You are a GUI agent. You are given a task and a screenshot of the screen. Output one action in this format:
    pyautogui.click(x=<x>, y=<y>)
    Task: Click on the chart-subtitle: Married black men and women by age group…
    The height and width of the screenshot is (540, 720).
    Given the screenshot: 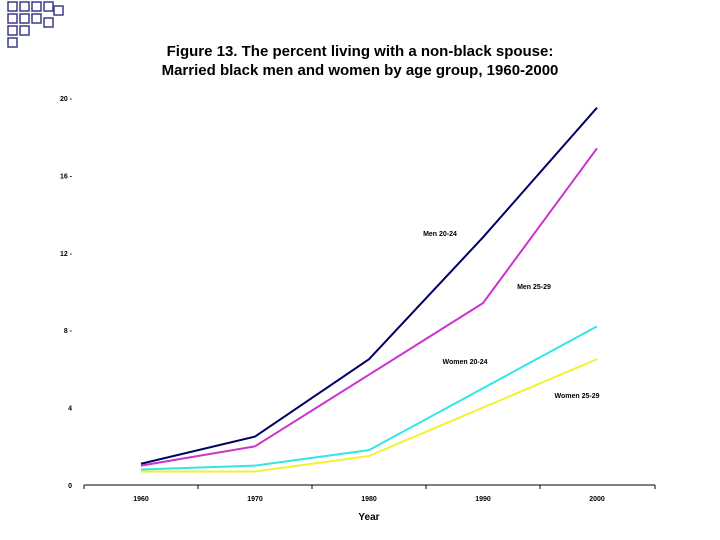 What is the action you would take?
    pyautogui.click(x=360, y=70)
    